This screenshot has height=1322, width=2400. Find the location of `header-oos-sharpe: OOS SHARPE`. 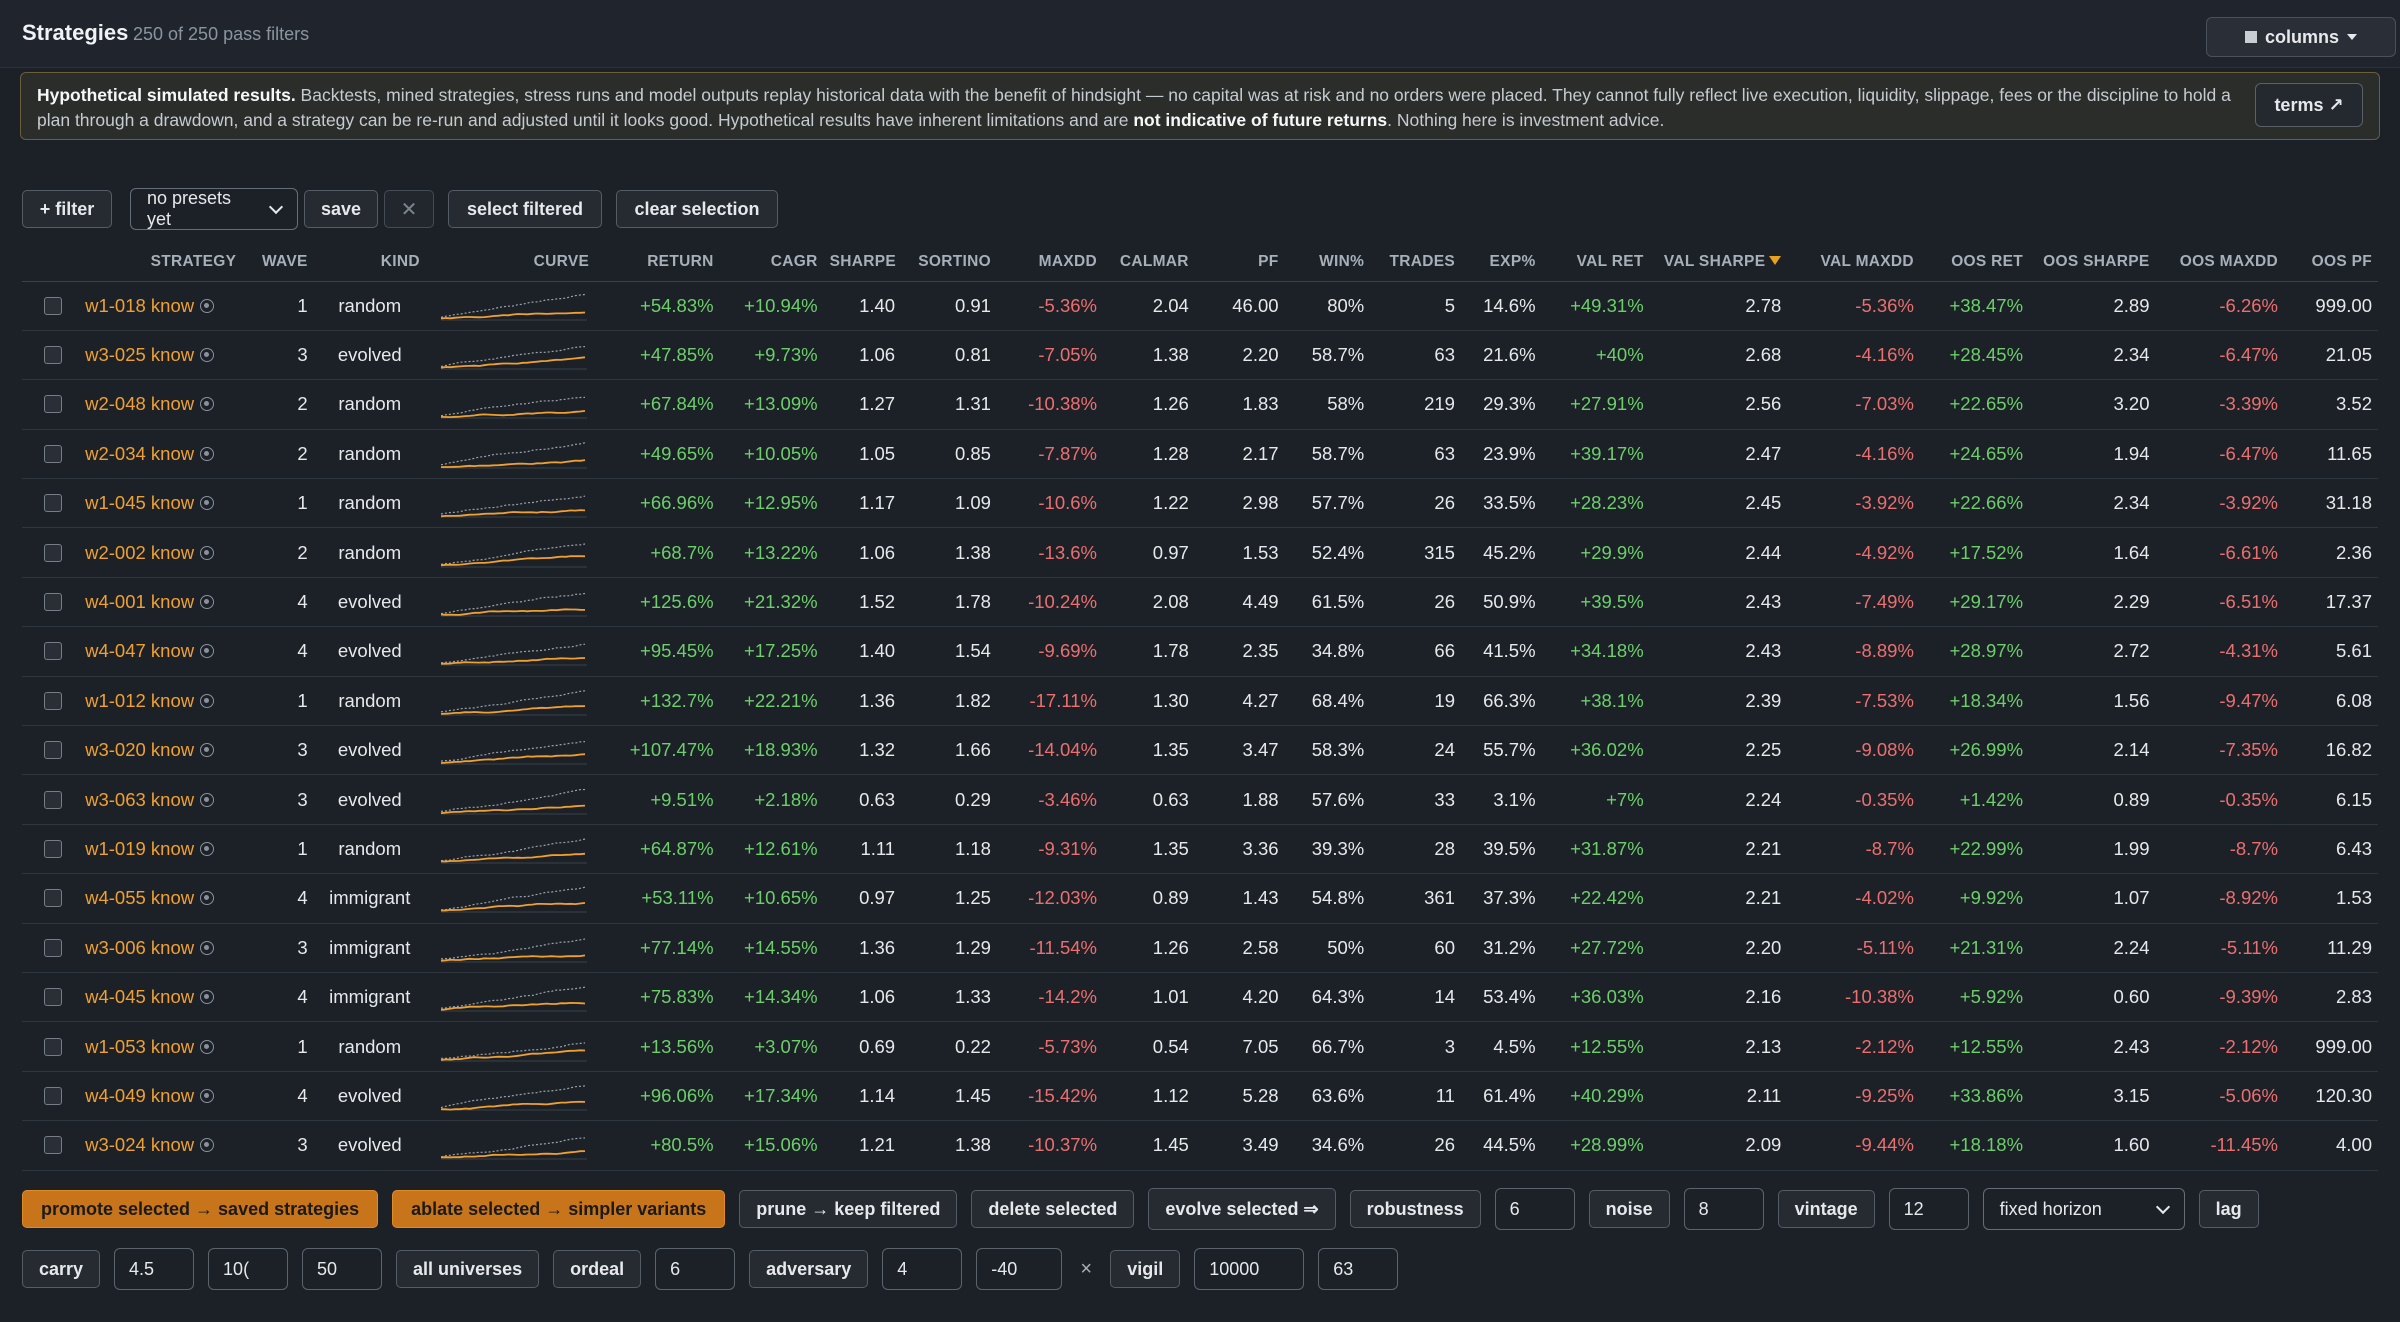

header-oos-sharpe: OOS SHARPE is located at coordinates (2092, 262).